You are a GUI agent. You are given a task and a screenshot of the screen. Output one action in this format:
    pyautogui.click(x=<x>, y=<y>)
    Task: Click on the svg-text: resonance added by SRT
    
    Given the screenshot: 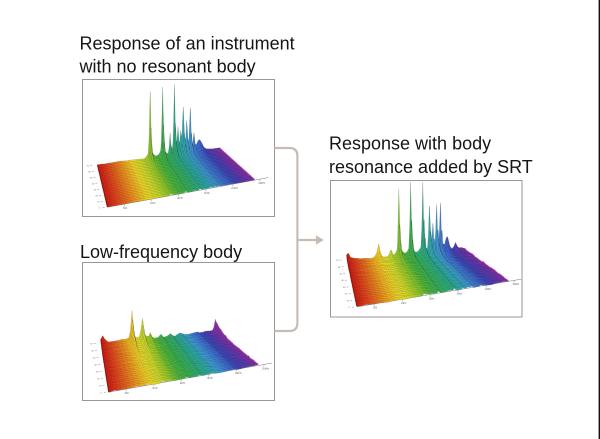 What is the action you would take?
    pyautogui.click(x=431, y=167)
    